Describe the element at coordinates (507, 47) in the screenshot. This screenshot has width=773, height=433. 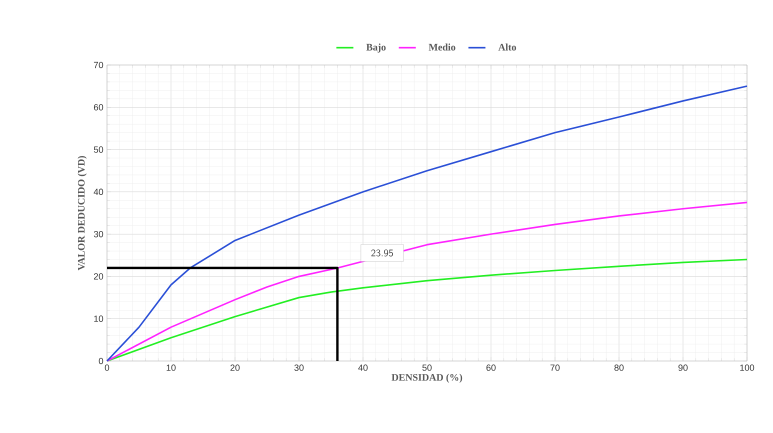
I see `legend-label: Alto` at that location.